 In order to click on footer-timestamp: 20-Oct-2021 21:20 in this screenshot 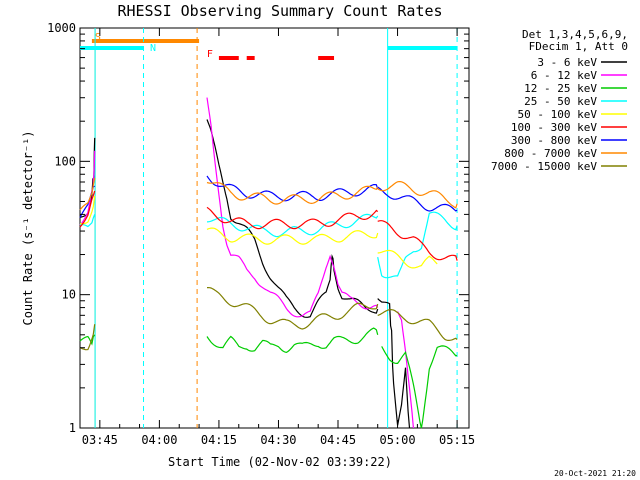, I will do `click(595, 473)`.